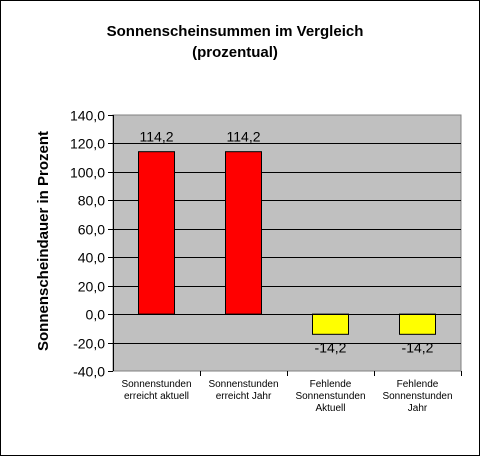  I want to click on y-tick-label: -40,0, so click(89, 372).